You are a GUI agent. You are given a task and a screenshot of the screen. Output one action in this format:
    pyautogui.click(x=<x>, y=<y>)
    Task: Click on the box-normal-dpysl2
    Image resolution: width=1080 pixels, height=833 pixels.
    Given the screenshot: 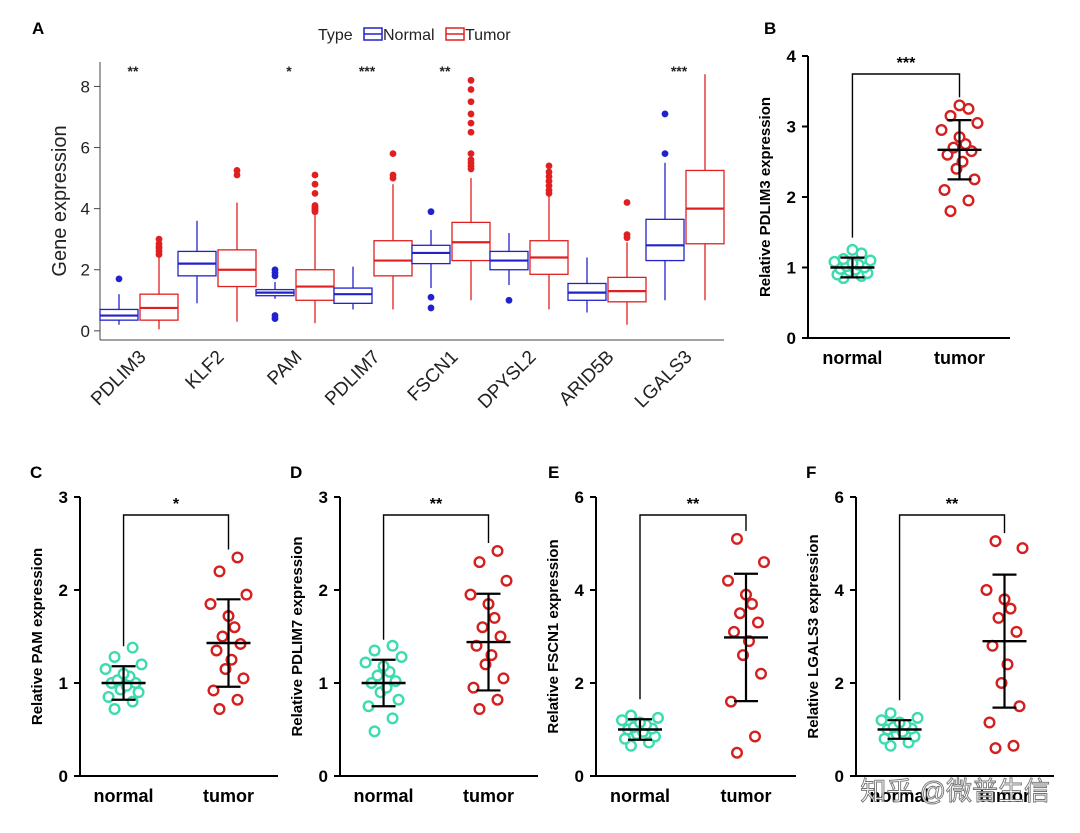 What is the action you would take?
    pyautogui.click(x=509, y=268)
    